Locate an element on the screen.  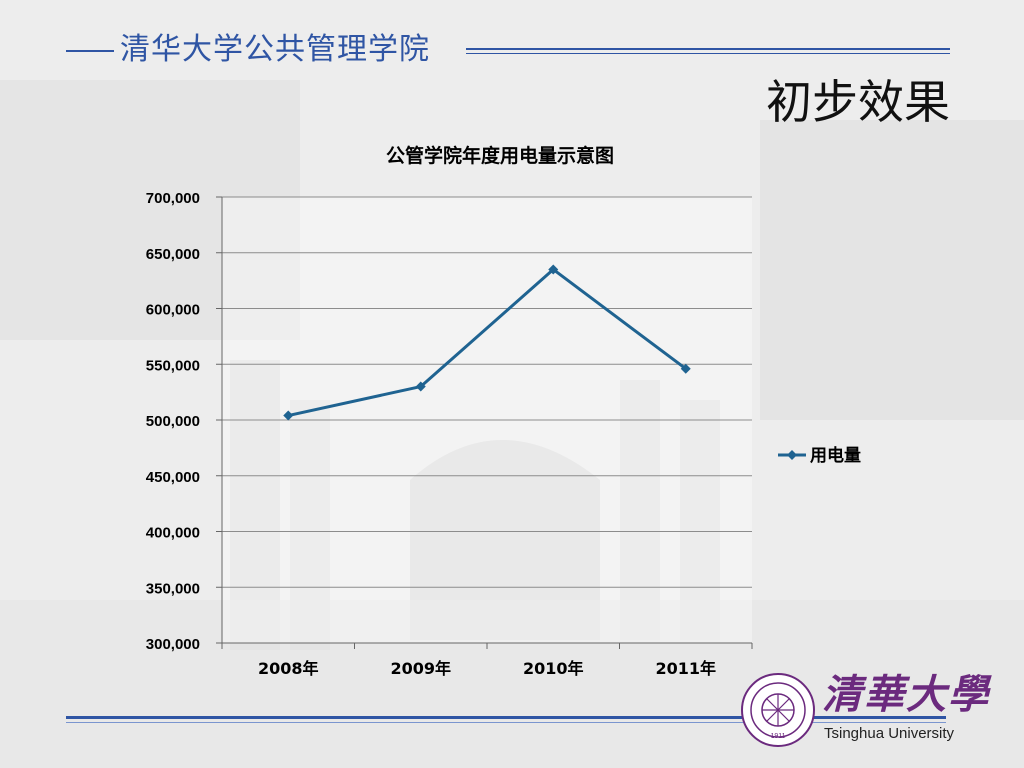
y-tick-label: 500,000 is located at coordinates (173, 421).